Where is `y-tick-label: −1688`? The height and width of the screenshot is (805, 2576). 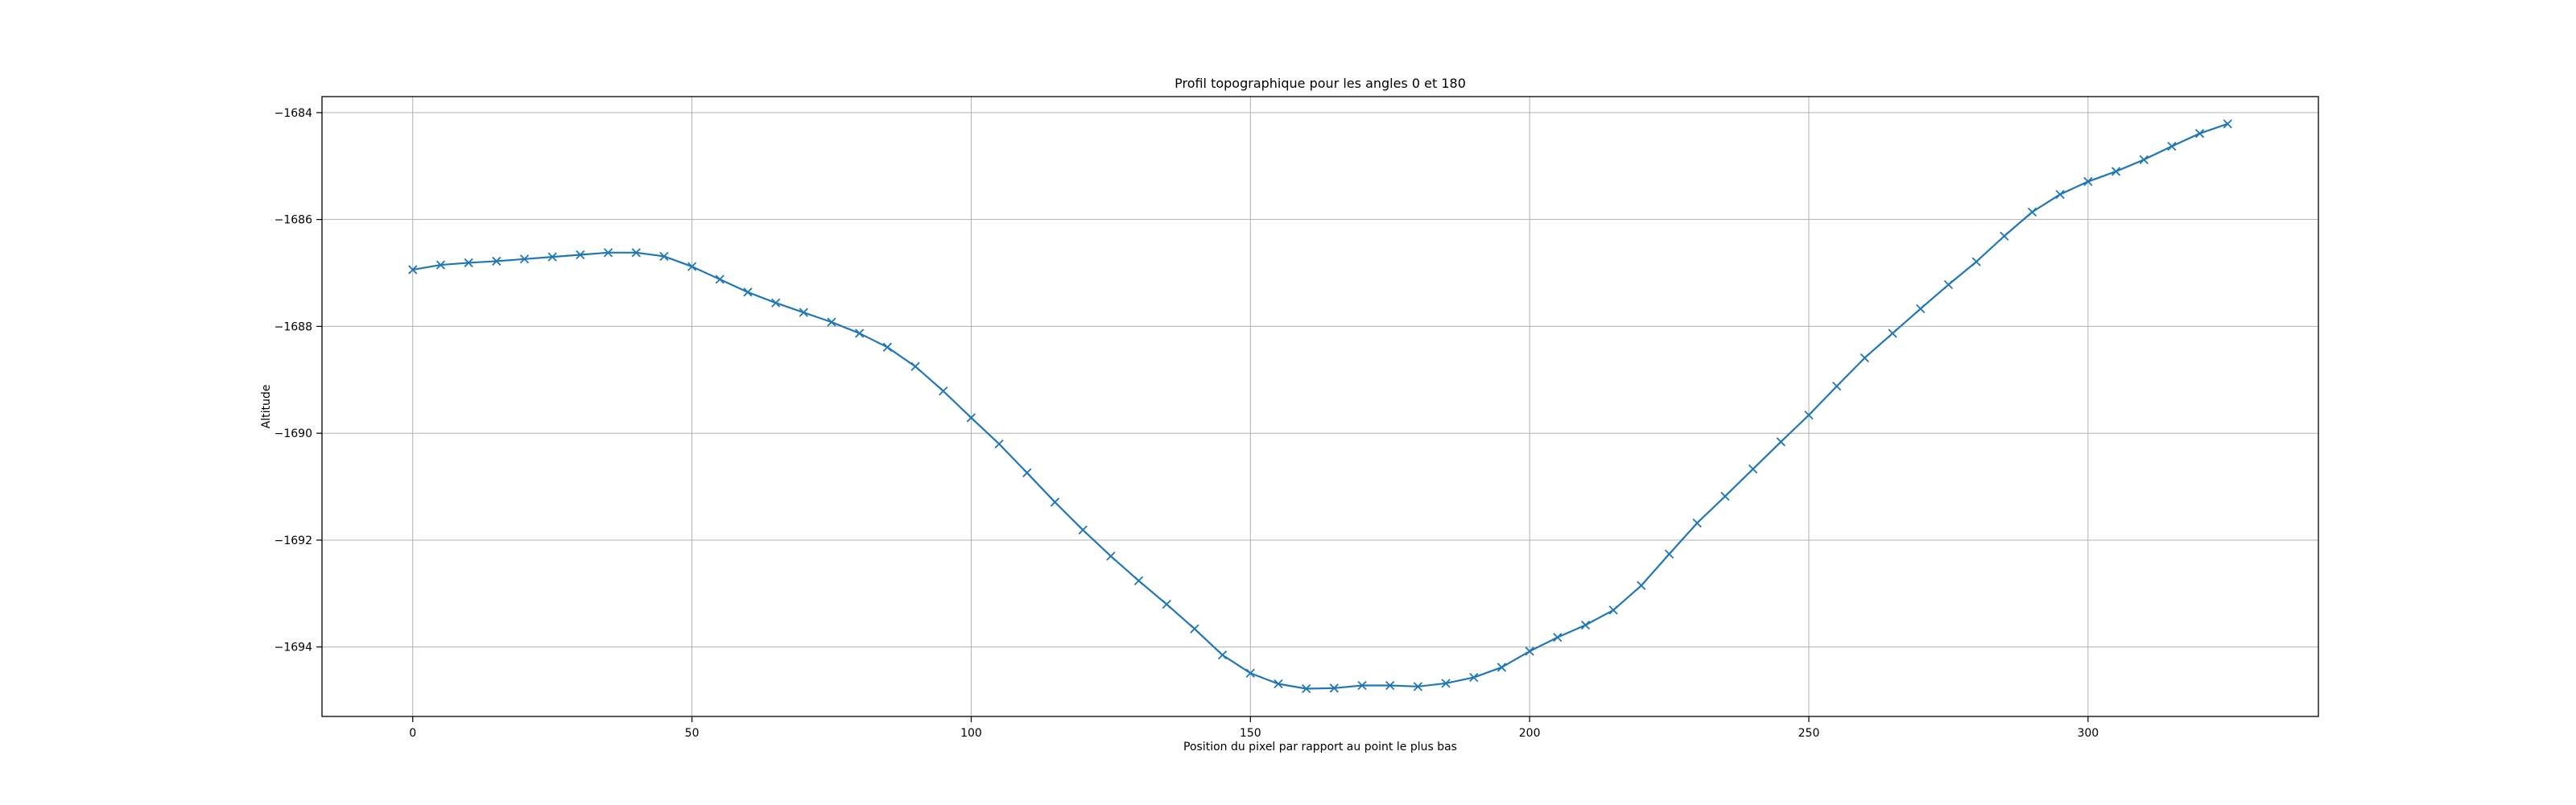 y-tick-label: −1688 is located at coordinates (293, 326).